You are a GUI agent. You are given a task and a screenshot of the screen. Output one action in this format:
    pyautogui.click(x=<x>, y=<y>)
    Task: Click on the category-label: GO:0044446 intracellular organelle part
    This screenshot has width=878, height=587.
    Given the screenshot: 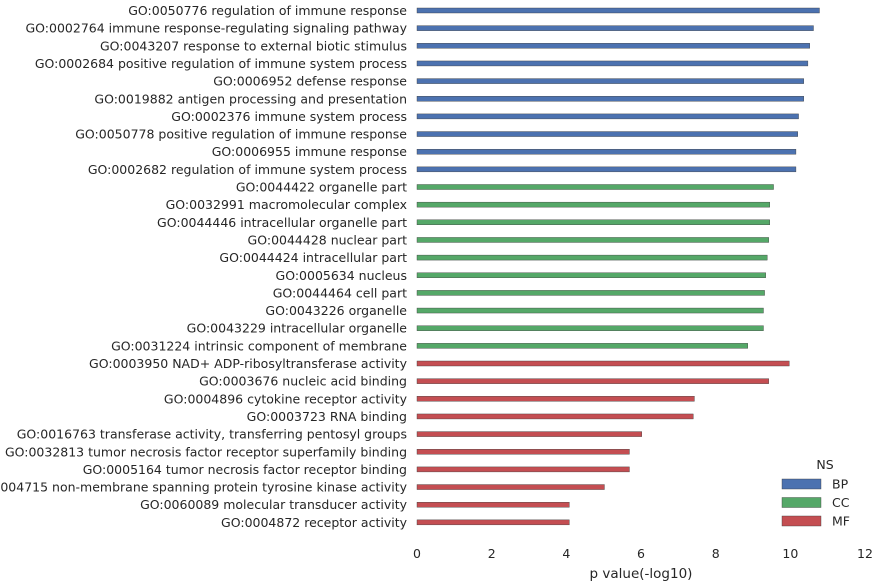 What is the action you would take?
    pyautogui.click(x=282, y=222)
    